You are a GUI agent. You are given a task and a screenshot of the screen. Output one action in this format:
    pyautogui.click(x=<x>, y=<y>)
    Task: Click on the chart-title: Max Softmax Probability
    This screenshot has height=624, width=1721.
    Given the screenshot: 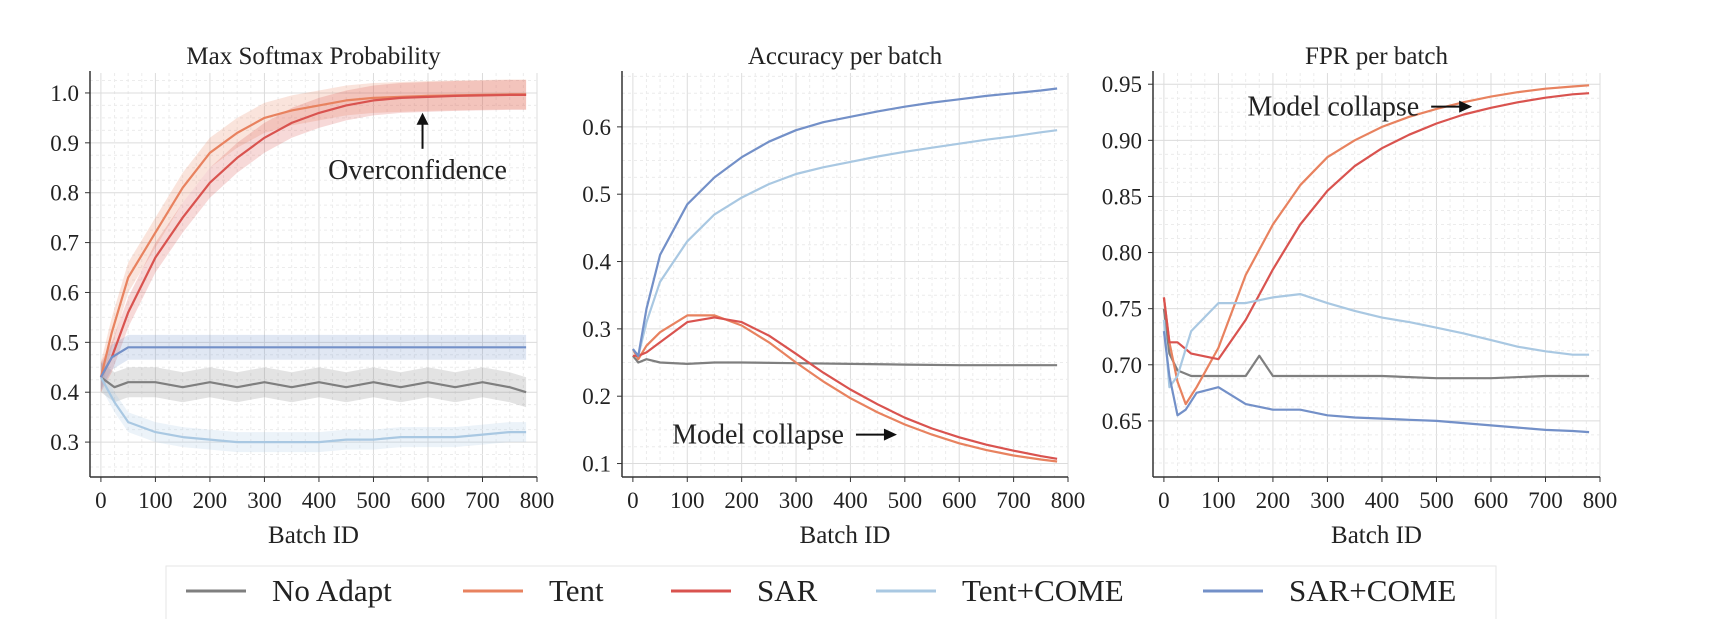 What is the action you would take?
    pyautogui.click(x=313, y=56)
    